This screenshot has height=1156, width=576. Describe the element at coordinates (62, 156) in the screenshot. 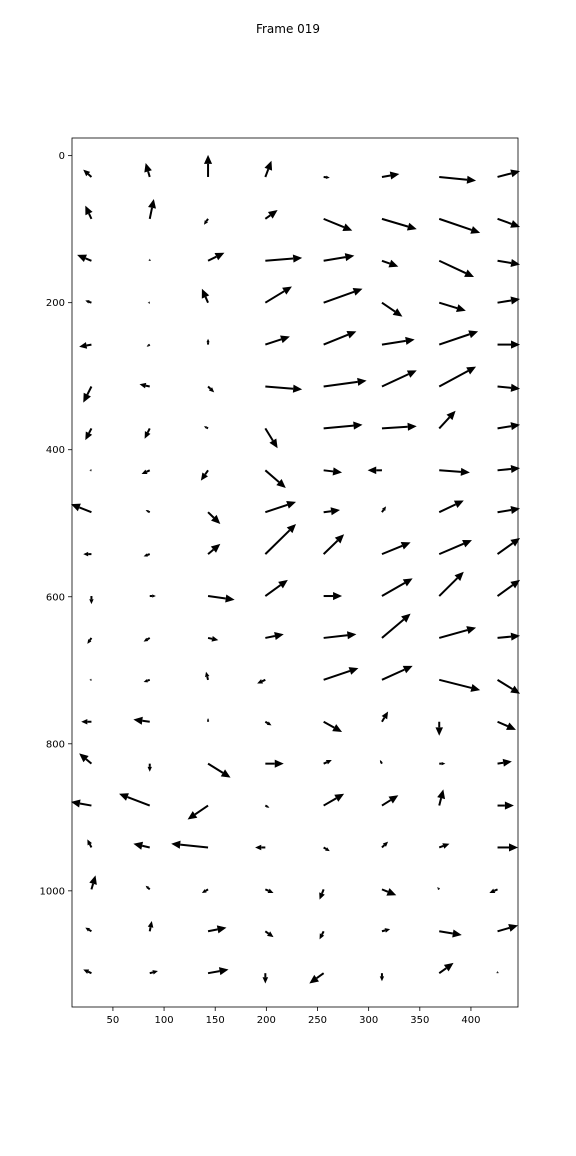

I see `y-tick-label: 0` at that location.